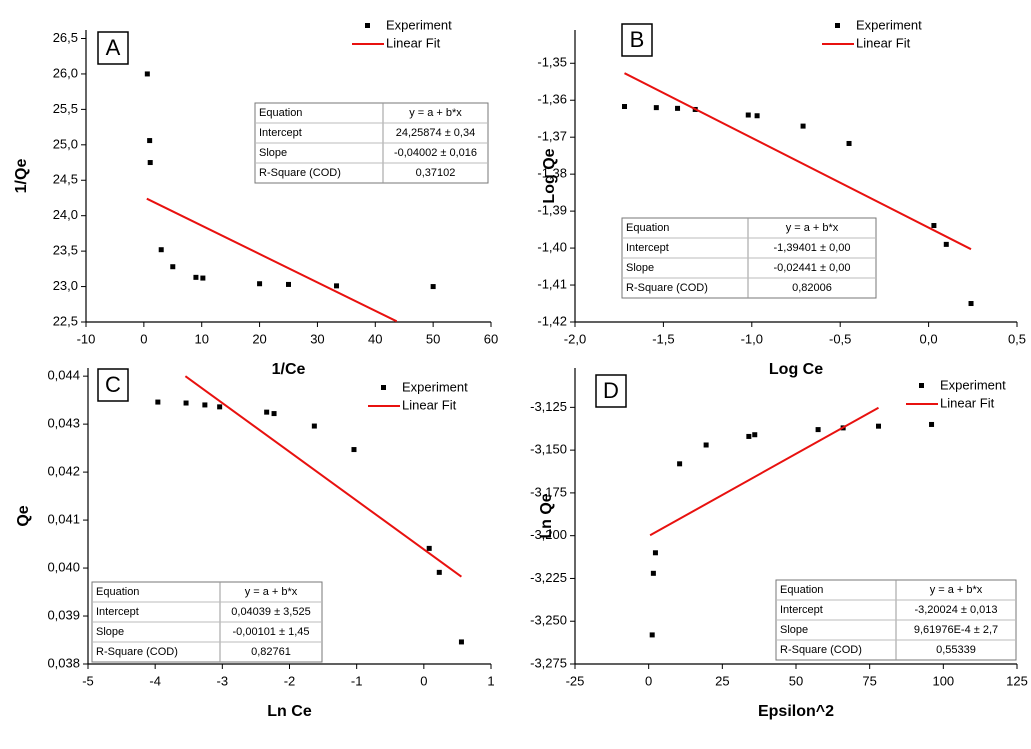 This screenshot has width=1031, height=749. What do you see at coordinates (548, 577) in the screenshot?
I see `y-tick-label: -3,225` at bounding box center [548, 577].